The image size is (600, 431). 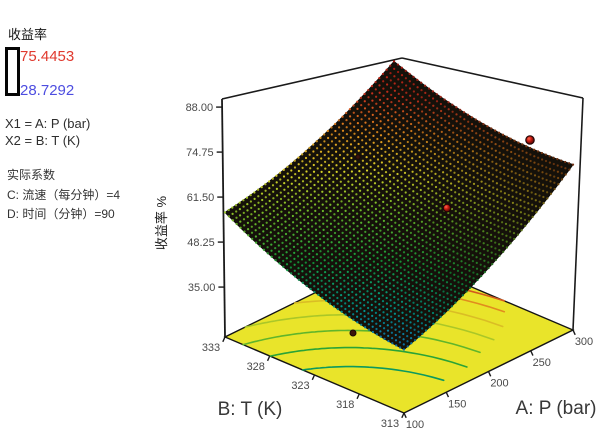 What do you see at coordinates (499, 384) in the screenshot?
I see `a-axis-tick-label: 200` at bounding box center [499, 384].